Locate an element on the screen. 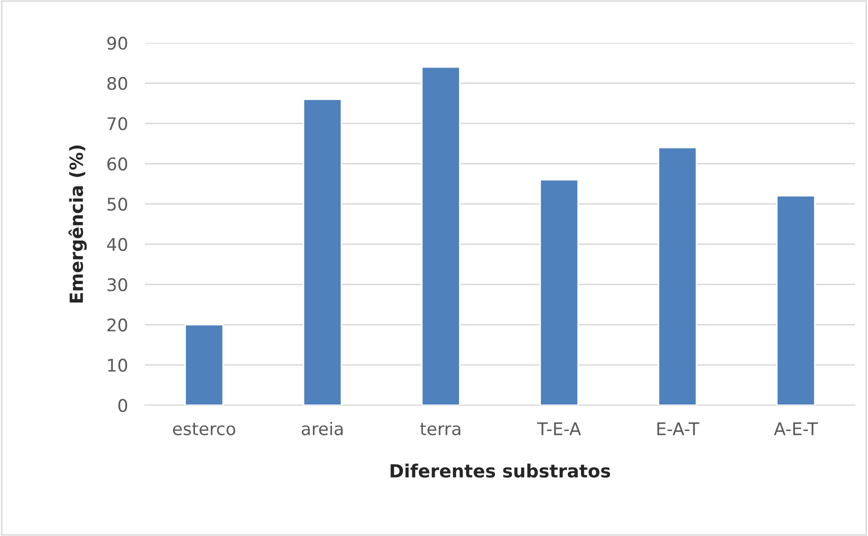 The width and height of the screenshot is (868, 536). x-tick-label: terra is located at coordinates (440, 429).